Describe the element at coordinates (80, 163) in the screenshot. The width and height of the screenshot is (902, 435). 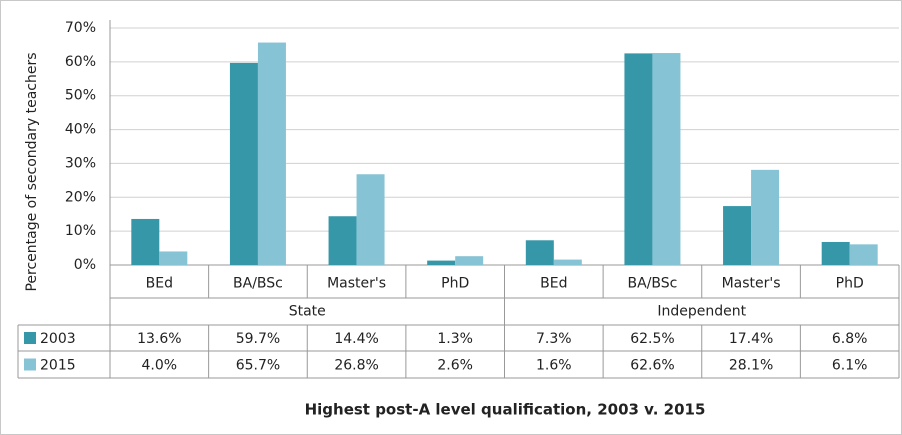
I see `y-tick-label: 30%` at that location.